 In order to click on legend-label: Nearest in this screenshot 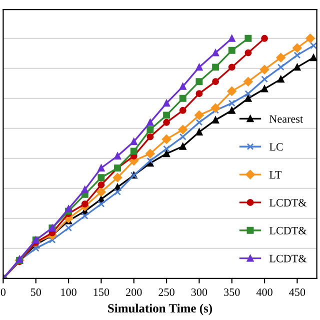, I will do `click(286, 119)`.